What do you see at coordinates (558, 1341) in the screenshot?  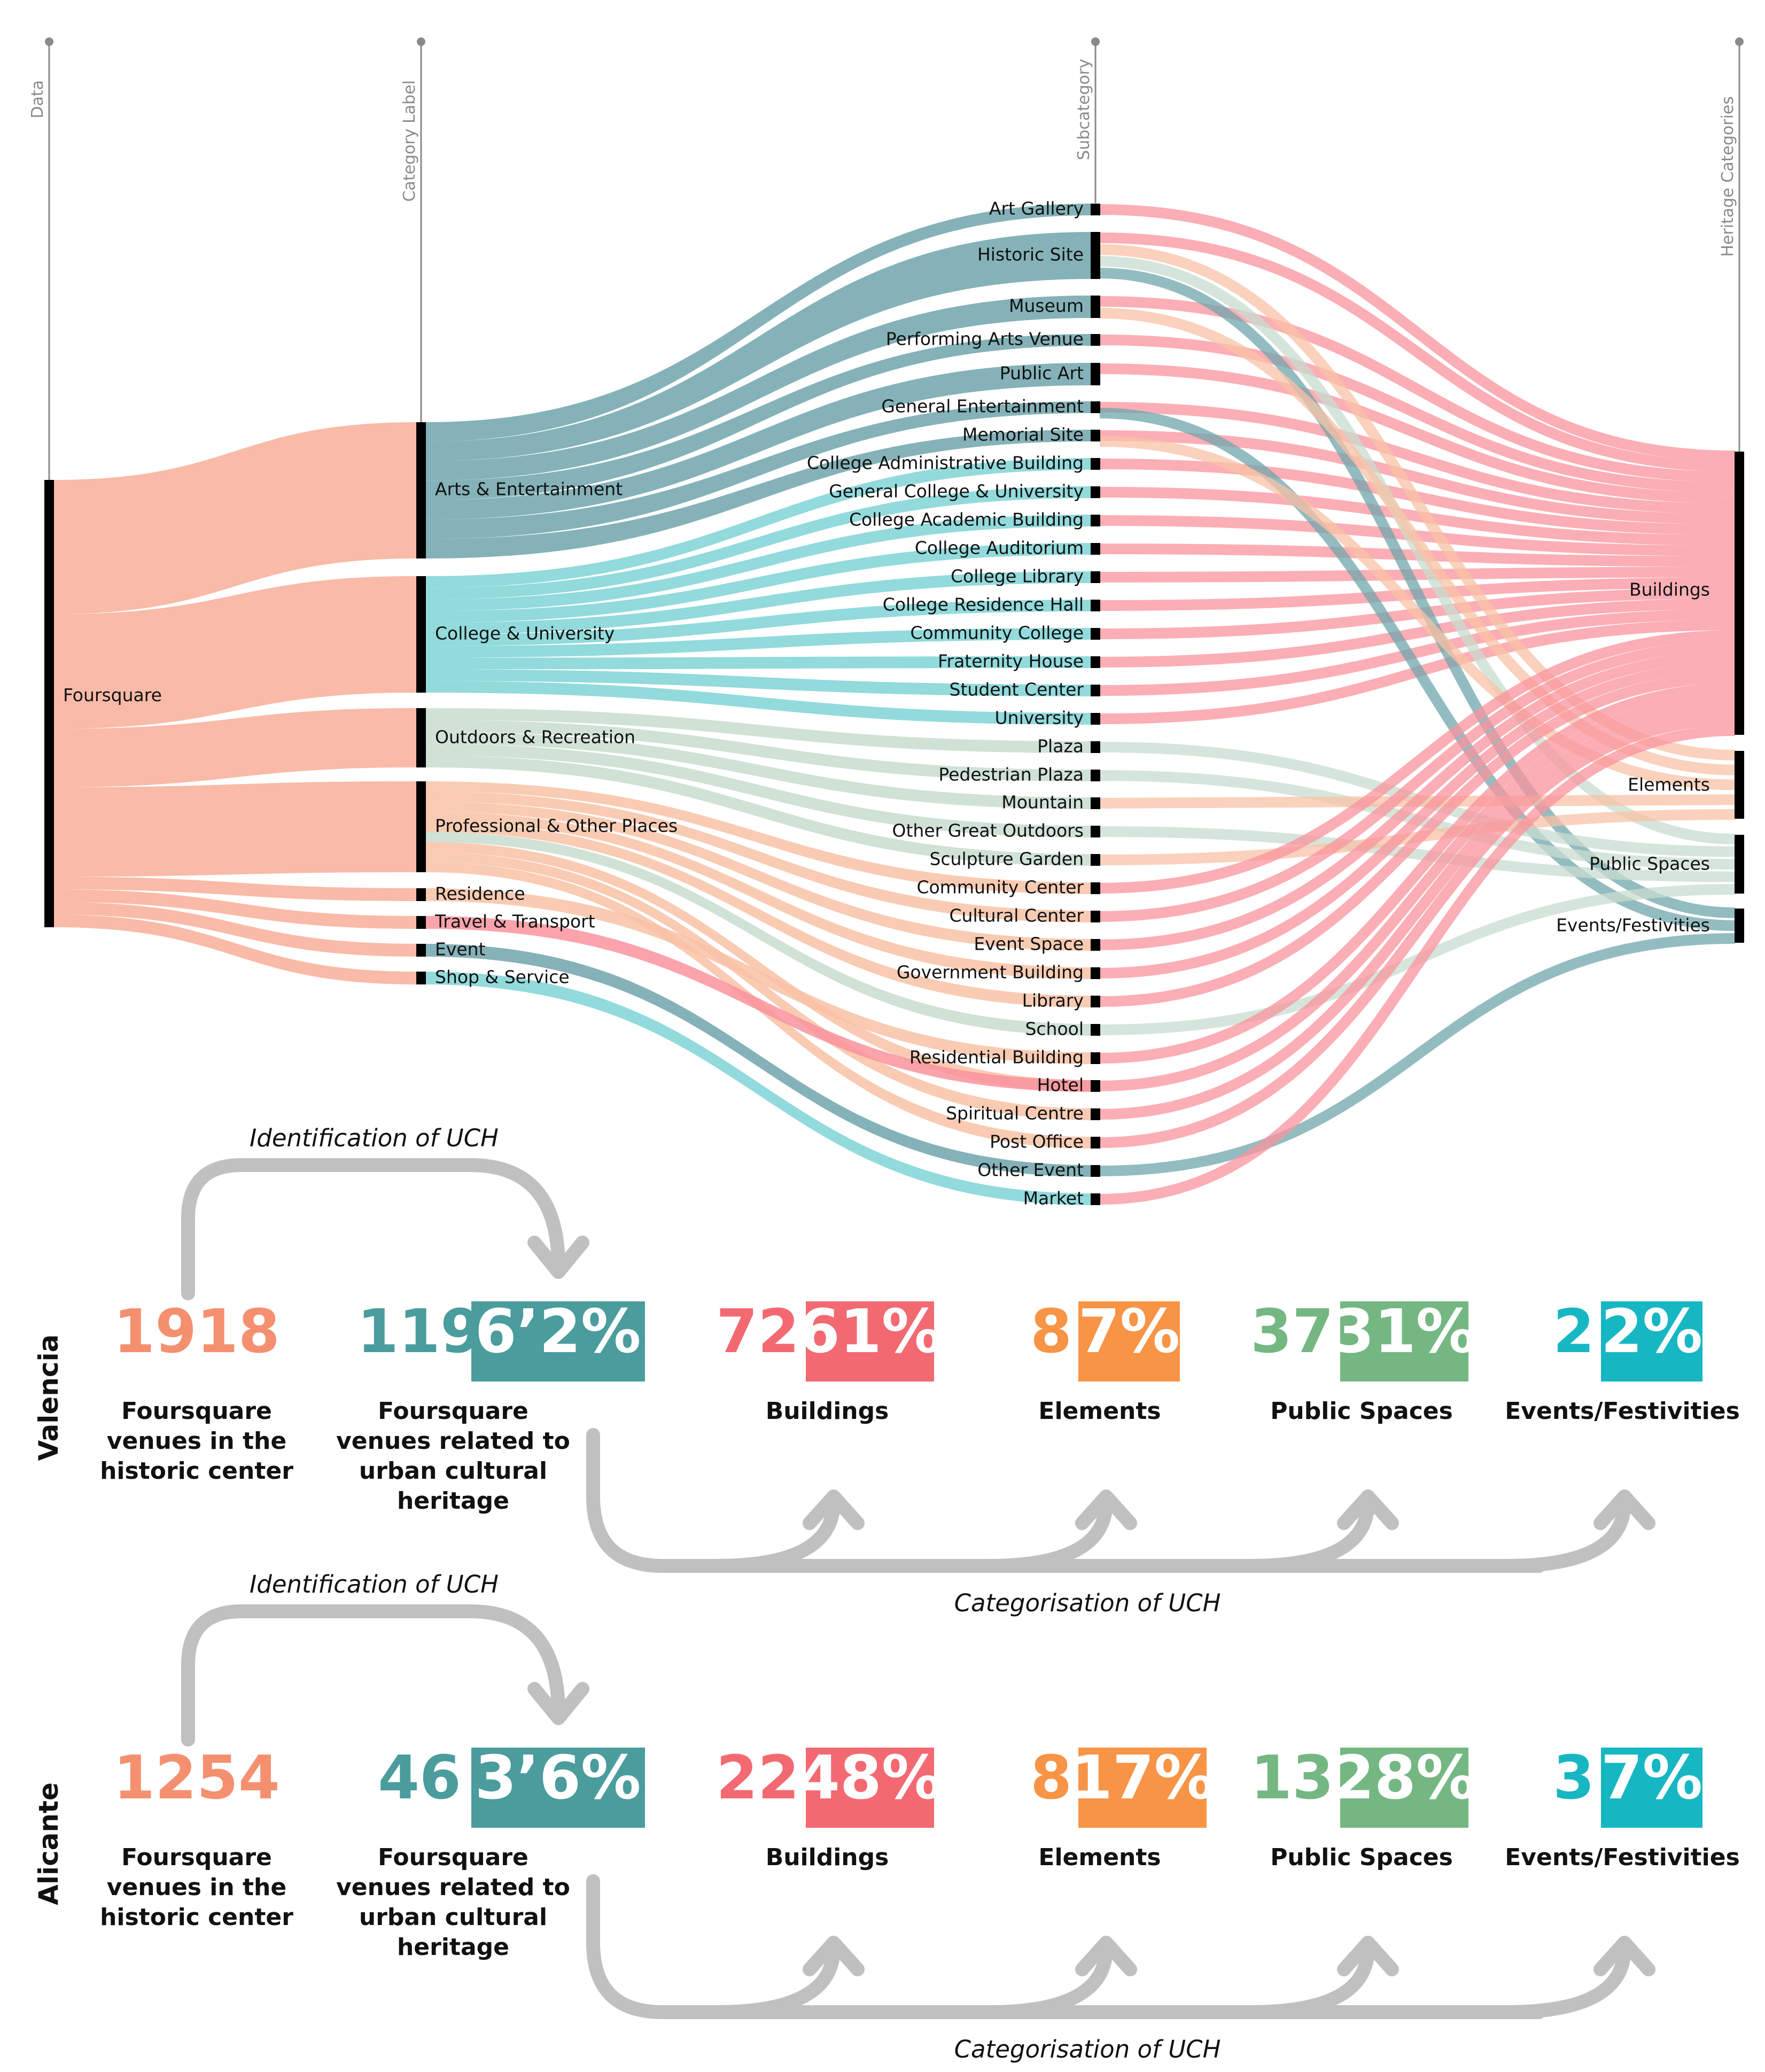 I see `related-percentage-box` at bounding box center [558, 1341].